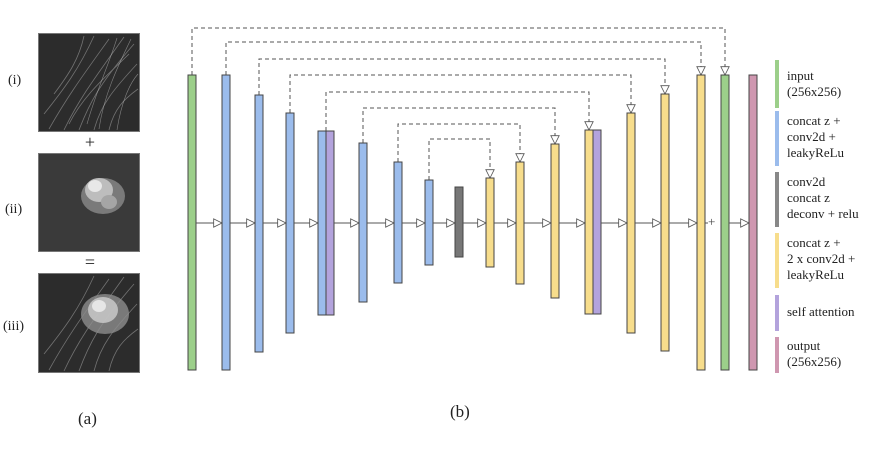 This screenshot has width=885, height=450. What do you see at coordinates (13, 326) in the screenshot?
I see `row-label-iii: (iii)` at bounding box center [13, 326].